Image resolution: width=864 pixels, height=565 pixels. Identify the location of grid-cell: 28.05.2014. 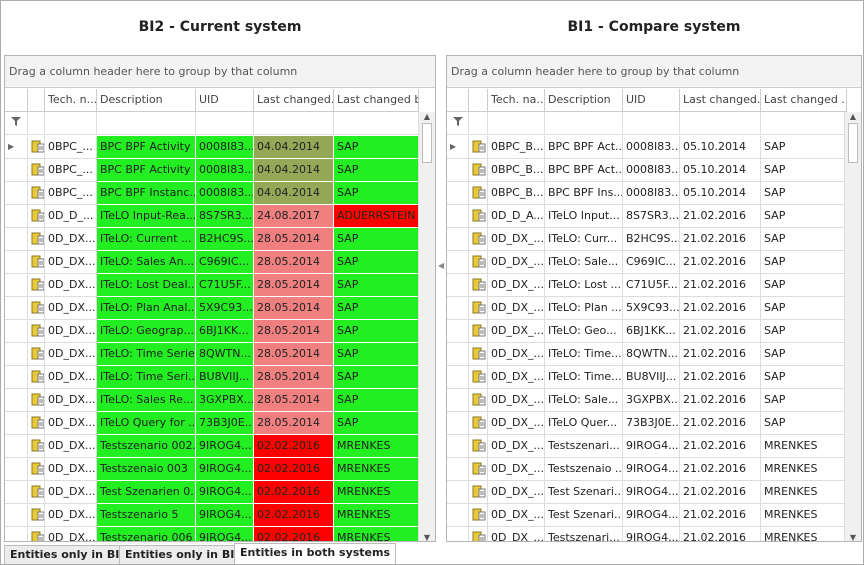
(294, 400).